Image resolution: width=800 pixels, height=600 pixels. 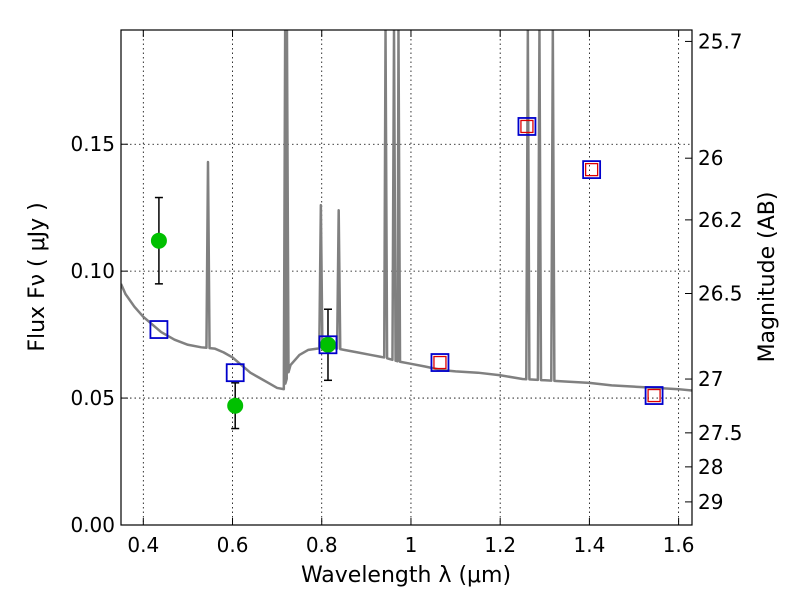 What do you see at coordinates (37, 276) in the screenshot?
I see `y-axis-label: Flux Fν ( μJy )` at bounding box center [37, 276].